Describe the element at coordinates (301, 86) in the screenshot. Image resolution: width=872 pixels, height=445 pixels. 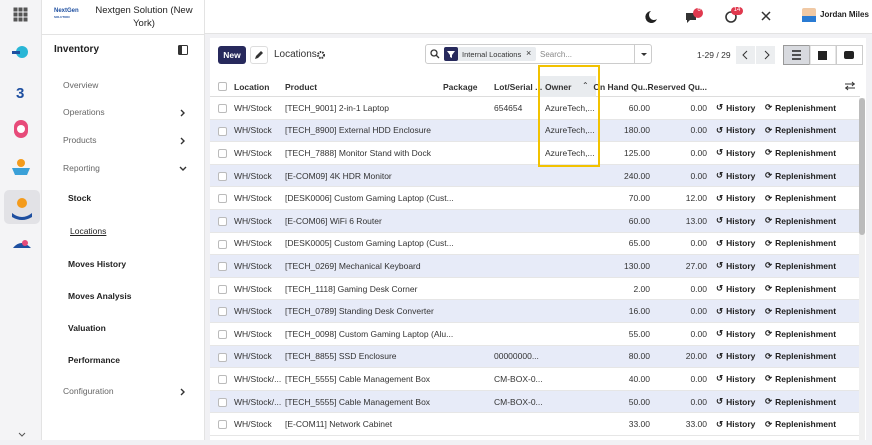
I see `column-header: Product` at that location.